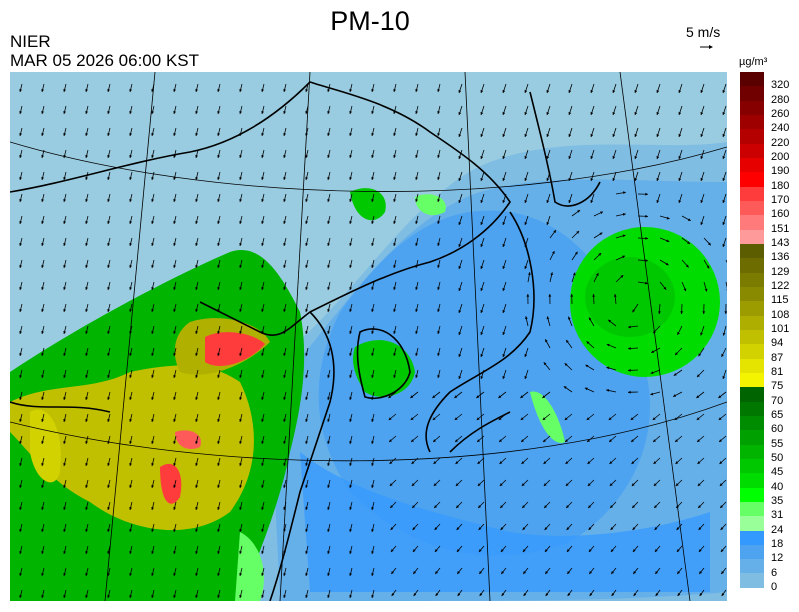 This screenshot has width=799, height=612. Describe the element at coordinates (774, 586) in the screenshot. I see `legend-label: 0` at that location.